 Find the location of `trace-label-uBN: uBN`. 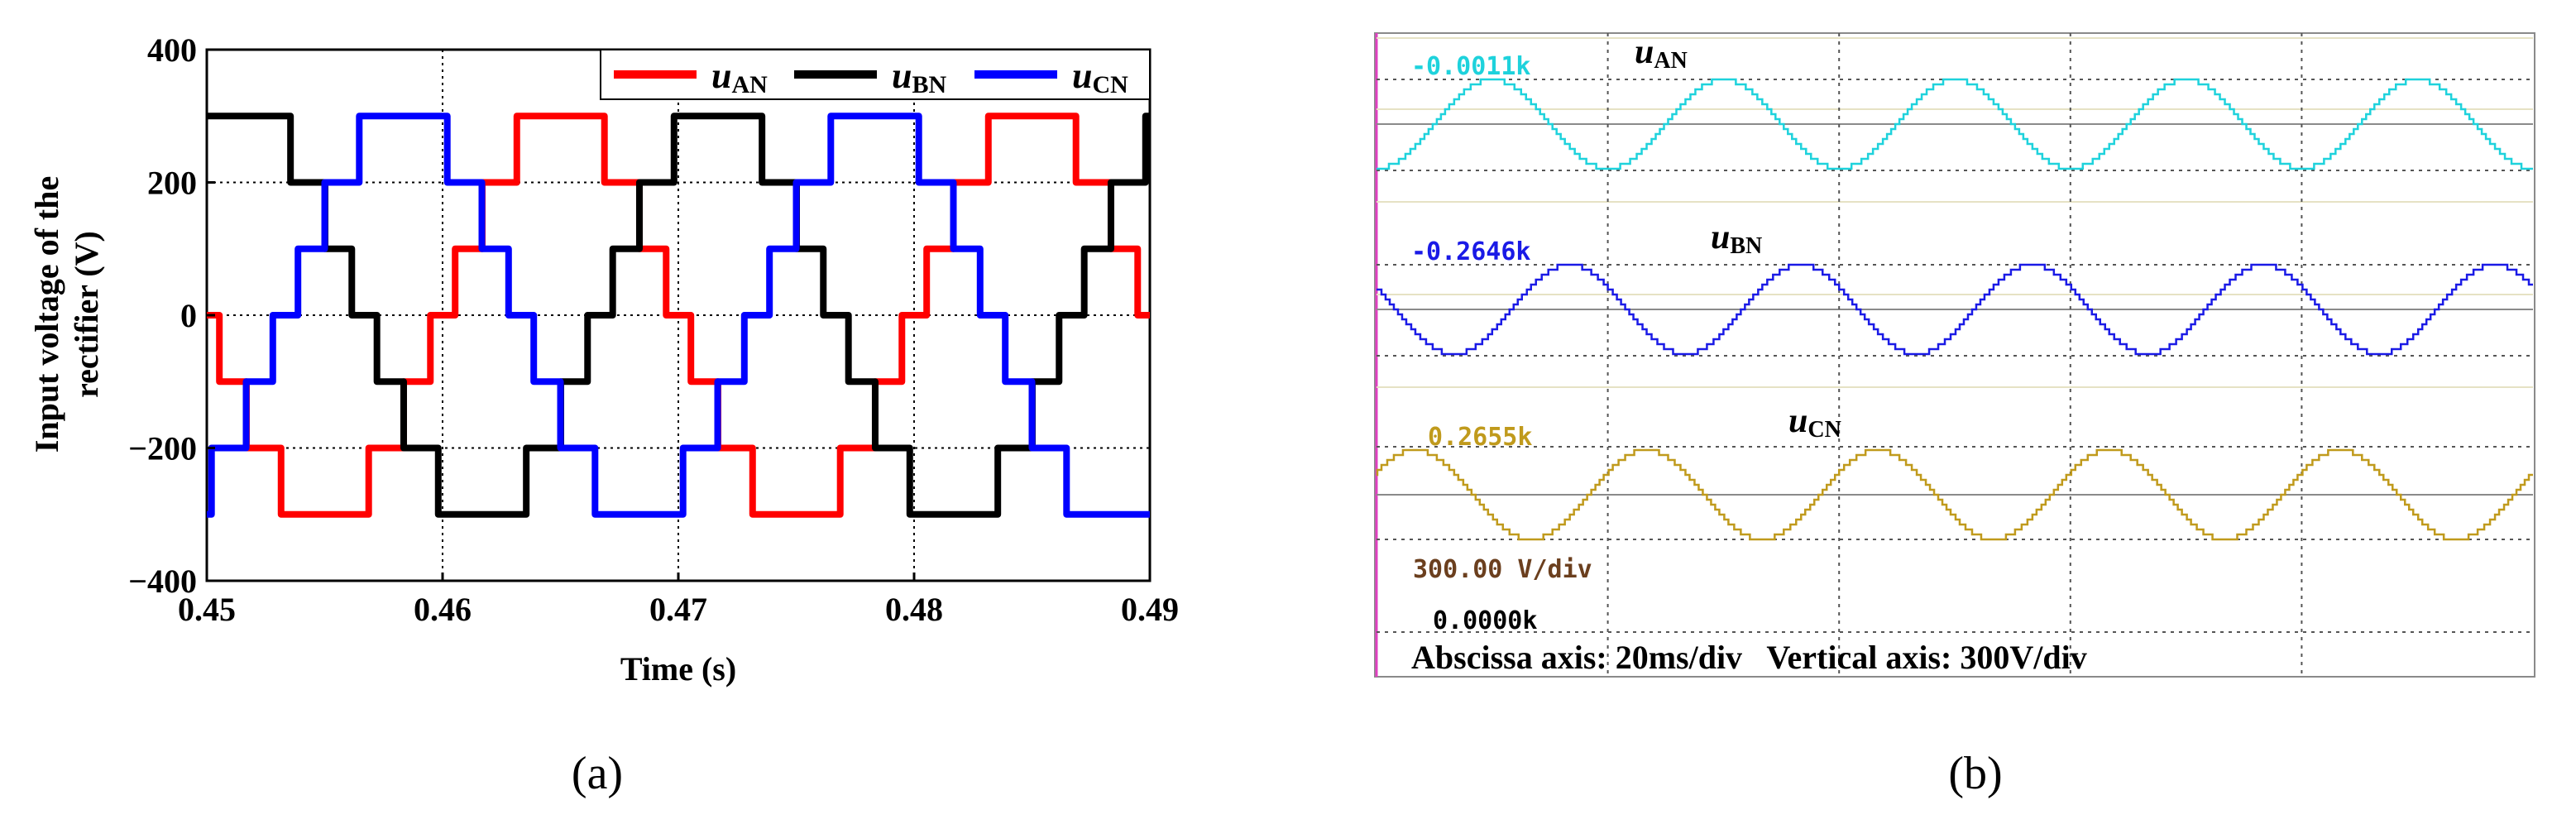

trace-label-uBN: uBN is located at coordinates (1736, 238).